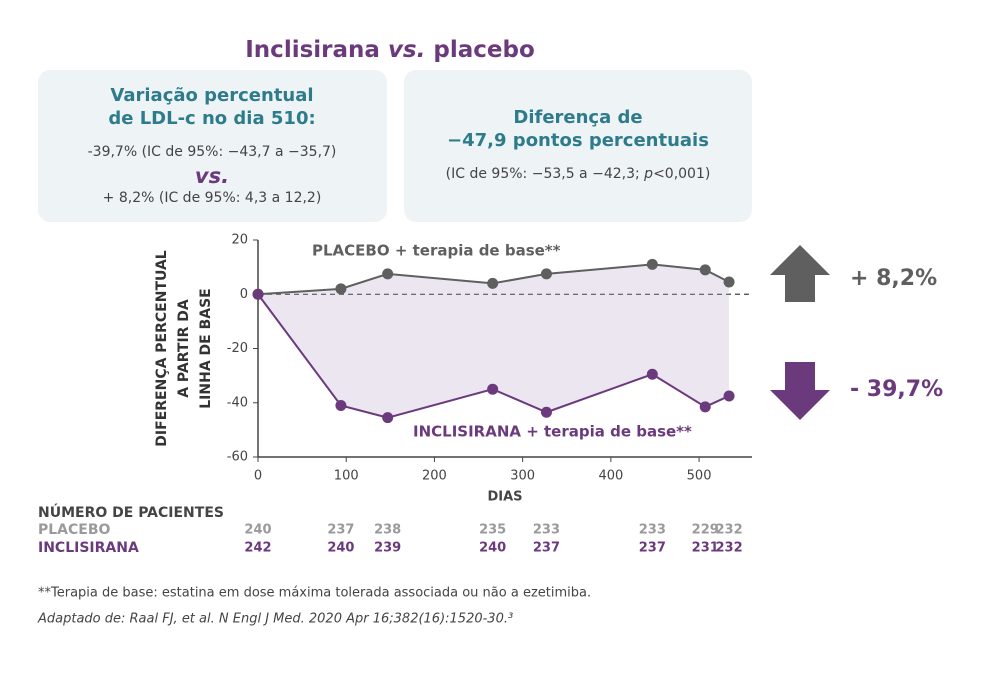  I want to click on patient-count: 229, so click(705, 530).